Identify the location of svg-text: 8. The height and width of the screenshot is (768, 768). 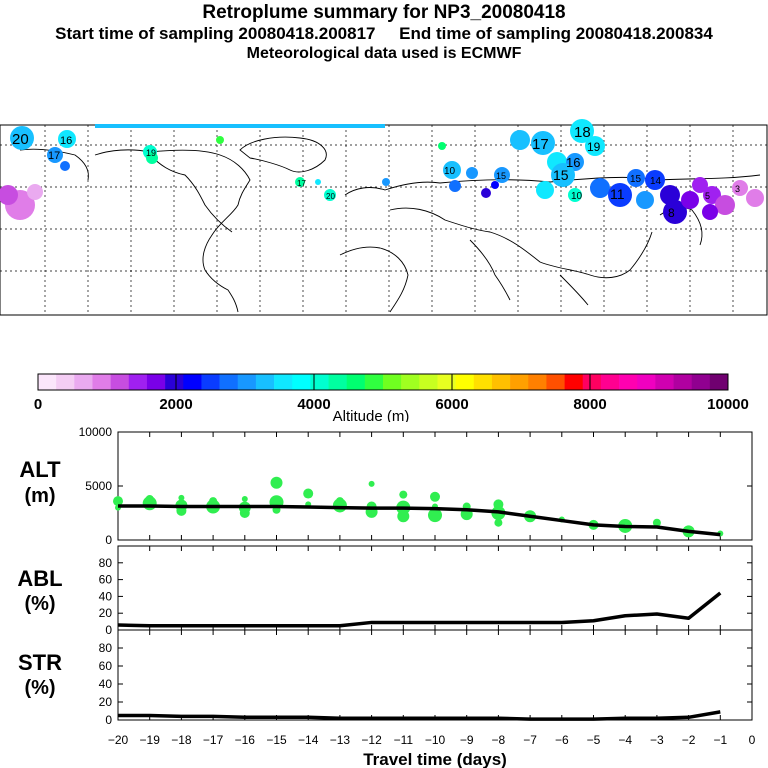
(671, 213).